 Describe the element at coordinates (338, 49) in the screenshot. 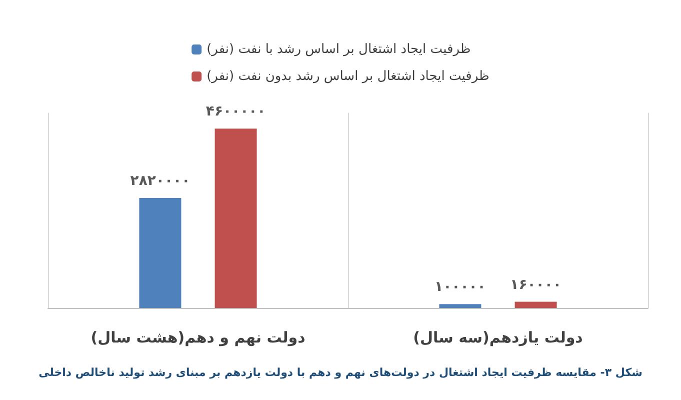

I see `legend-label: ظرفیت ایجاد اشتغال بر اساس رشد با نفت (نفر)` at that location.